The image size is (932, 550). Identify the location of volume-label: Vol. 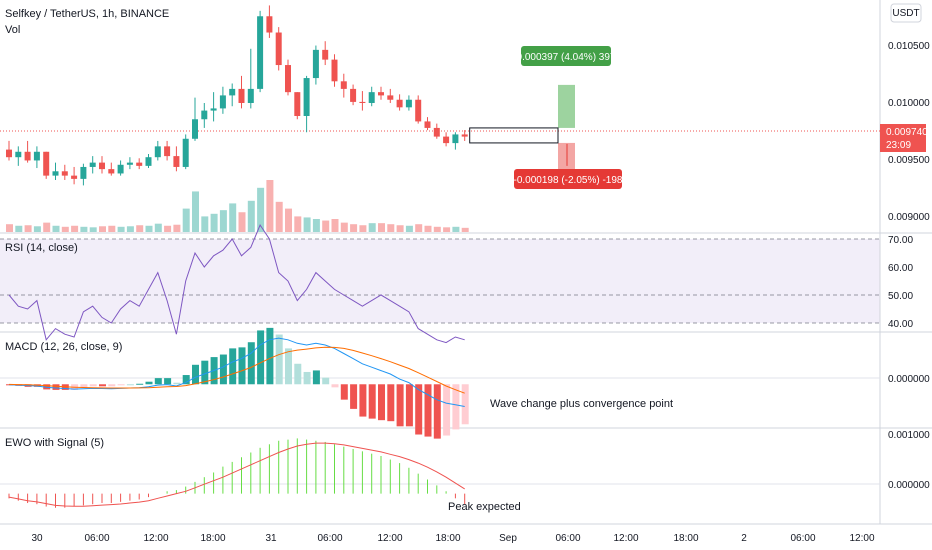
(12, 30).